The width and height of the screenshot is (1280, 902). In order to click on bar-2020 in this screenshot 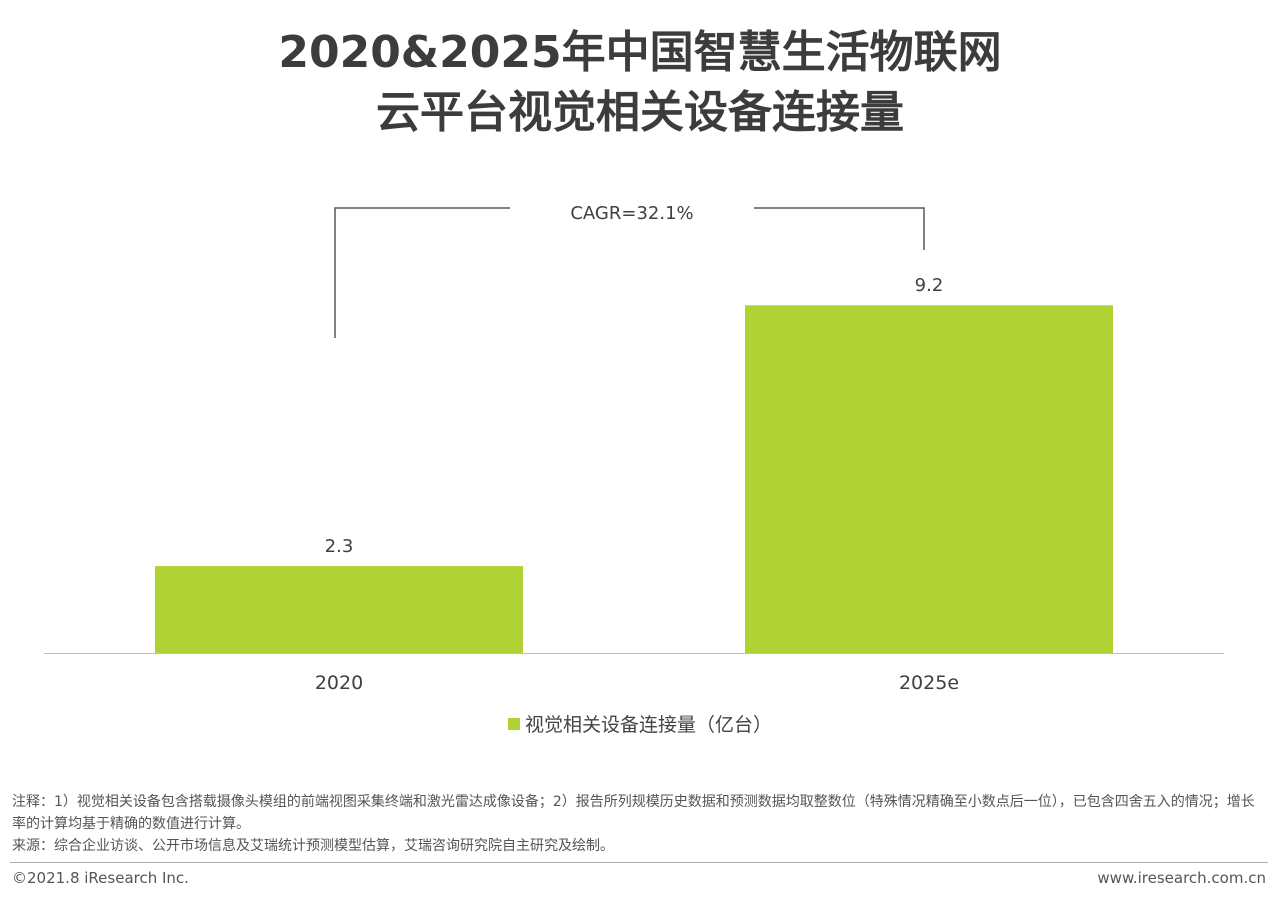, I will do `click(339, 609)`.